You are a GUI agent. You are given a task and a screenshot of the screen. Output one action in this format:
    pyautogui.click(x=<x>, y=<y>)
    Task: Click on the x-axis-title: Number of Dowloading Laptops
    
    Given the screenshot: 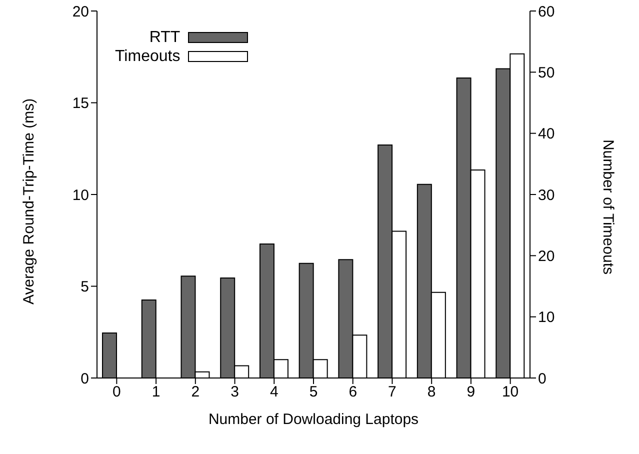 What is the action you would take?
    pyautogui.click(x=313, y=419)
    